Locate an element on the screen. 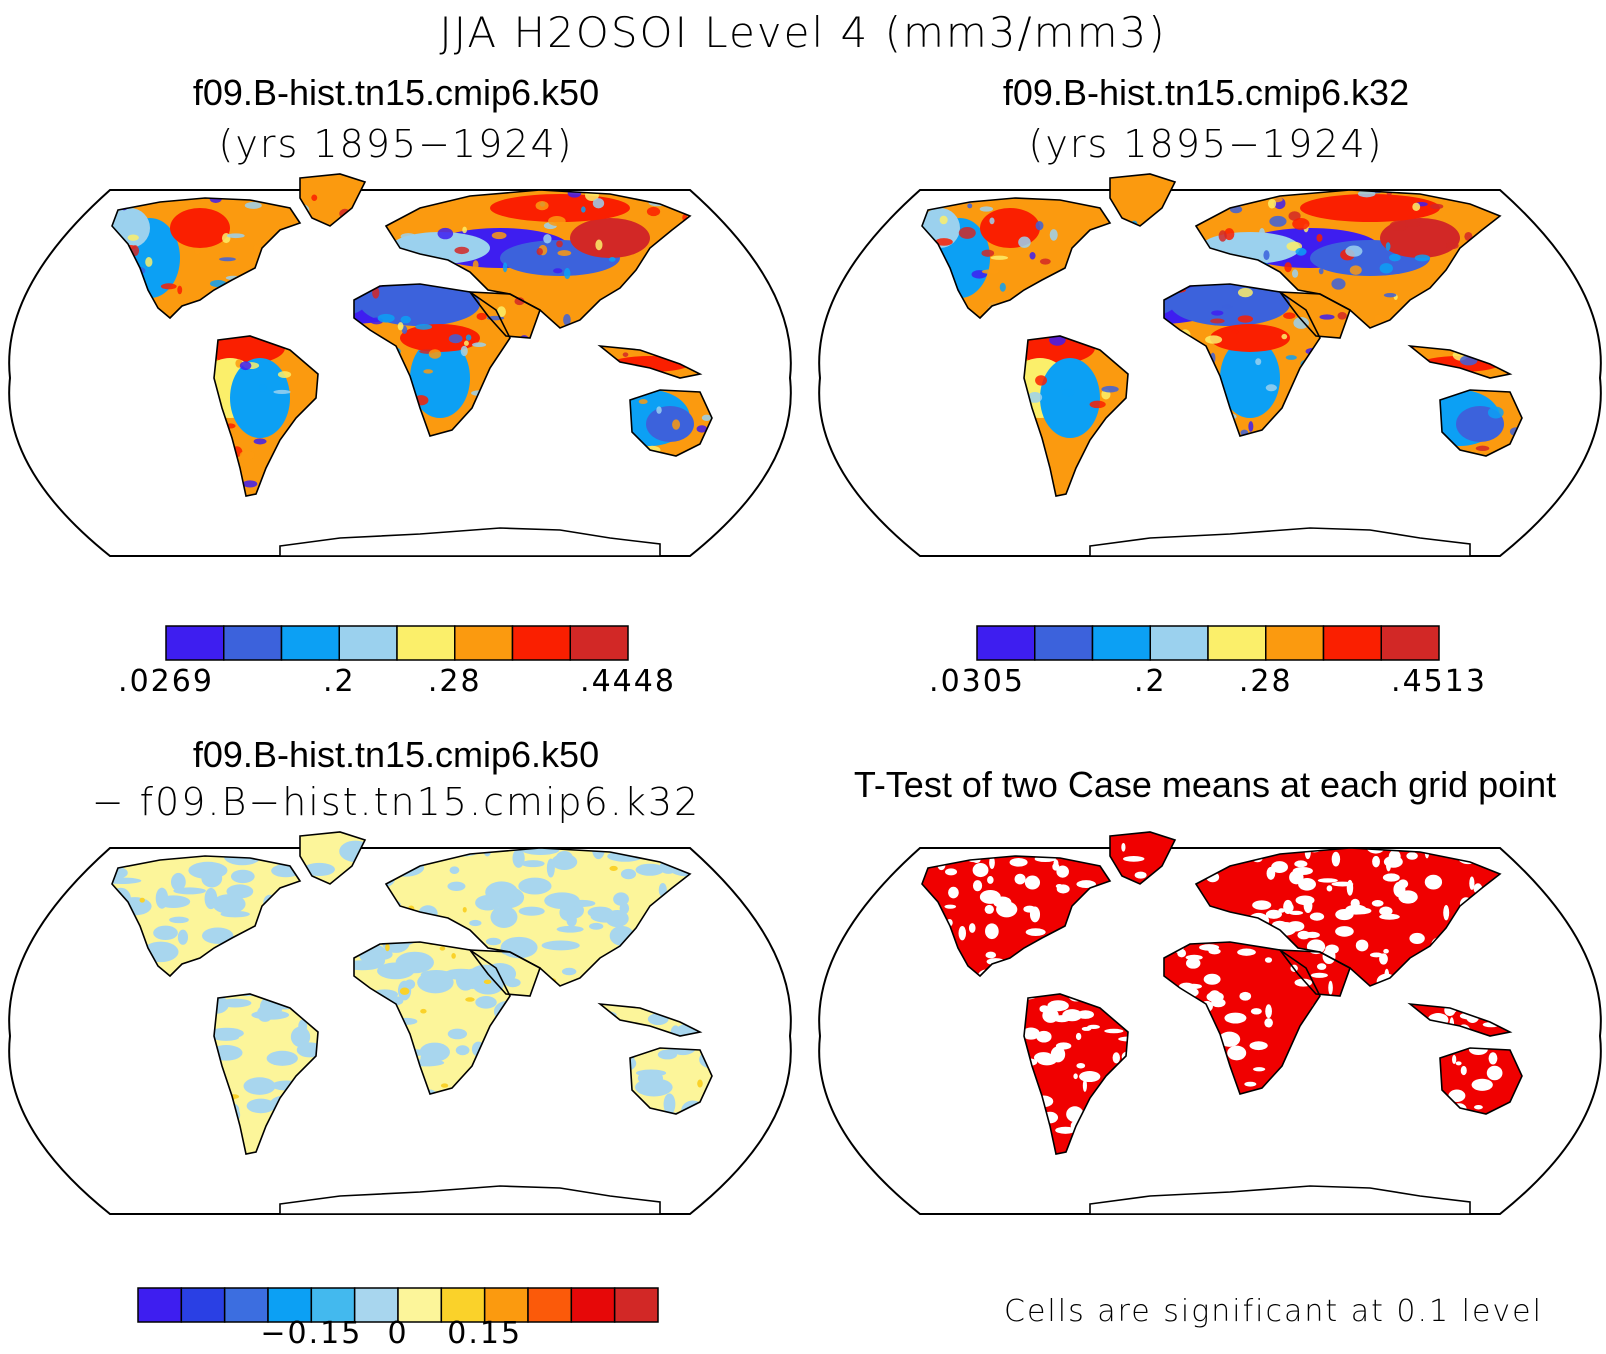  colorbar-top-right-labels: .0305 .2 .28 .4513 is located at coordinates (1207, 684).